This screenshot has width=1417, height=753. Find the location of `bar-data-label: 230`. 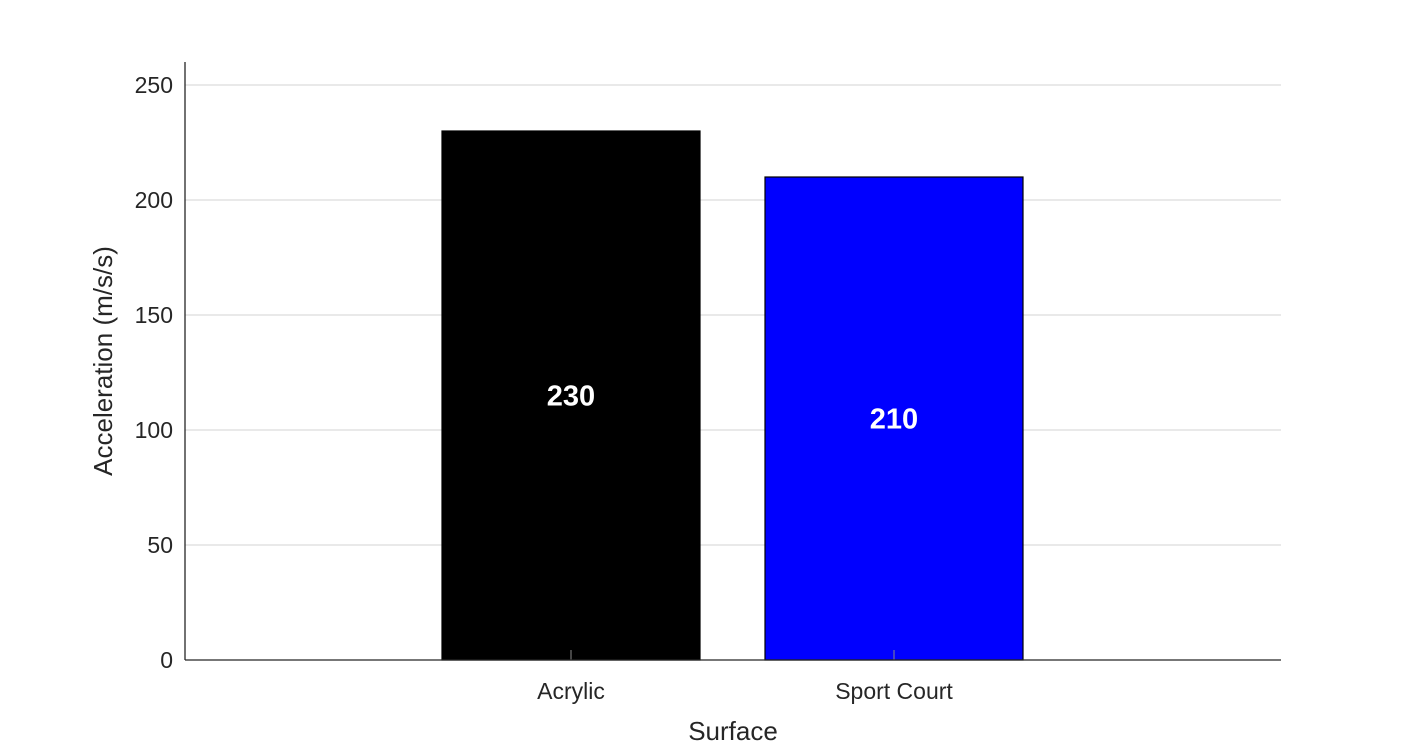

bar-data-label: 230 is located at coordinates (571, 397).